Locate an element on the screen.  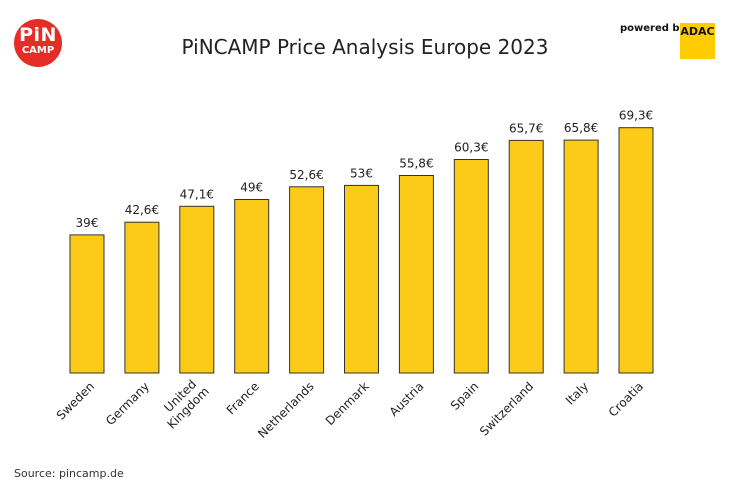
pincamp-logo: PiN CAMP is located at coordinates (38, 43).